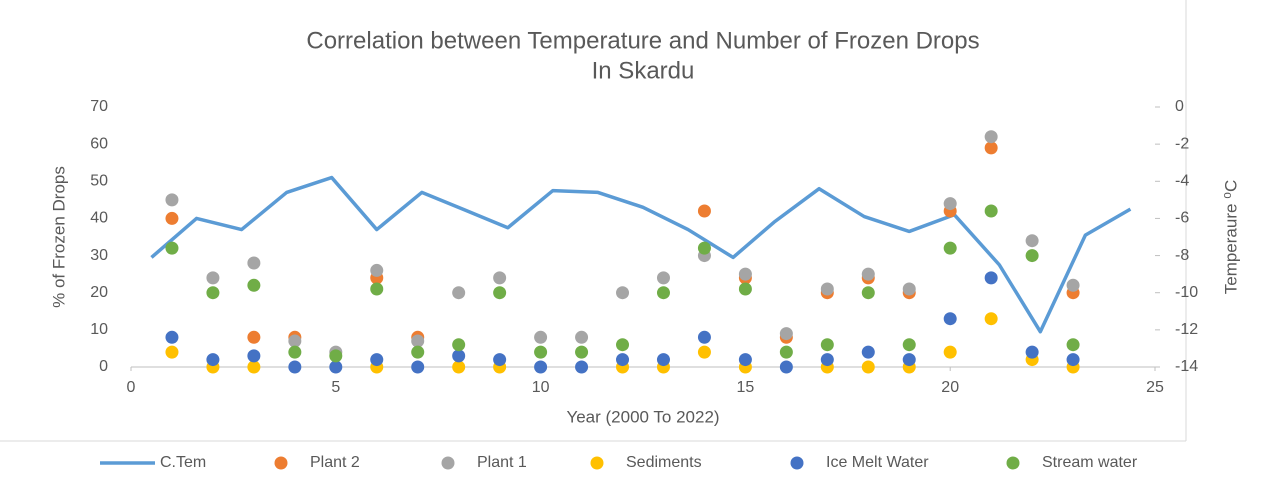 This screenshot has height=482, width=1286. Describe the element at coordinates (1186, 329) in the screenshot. I see `y2-tick-label: -12` at that location.